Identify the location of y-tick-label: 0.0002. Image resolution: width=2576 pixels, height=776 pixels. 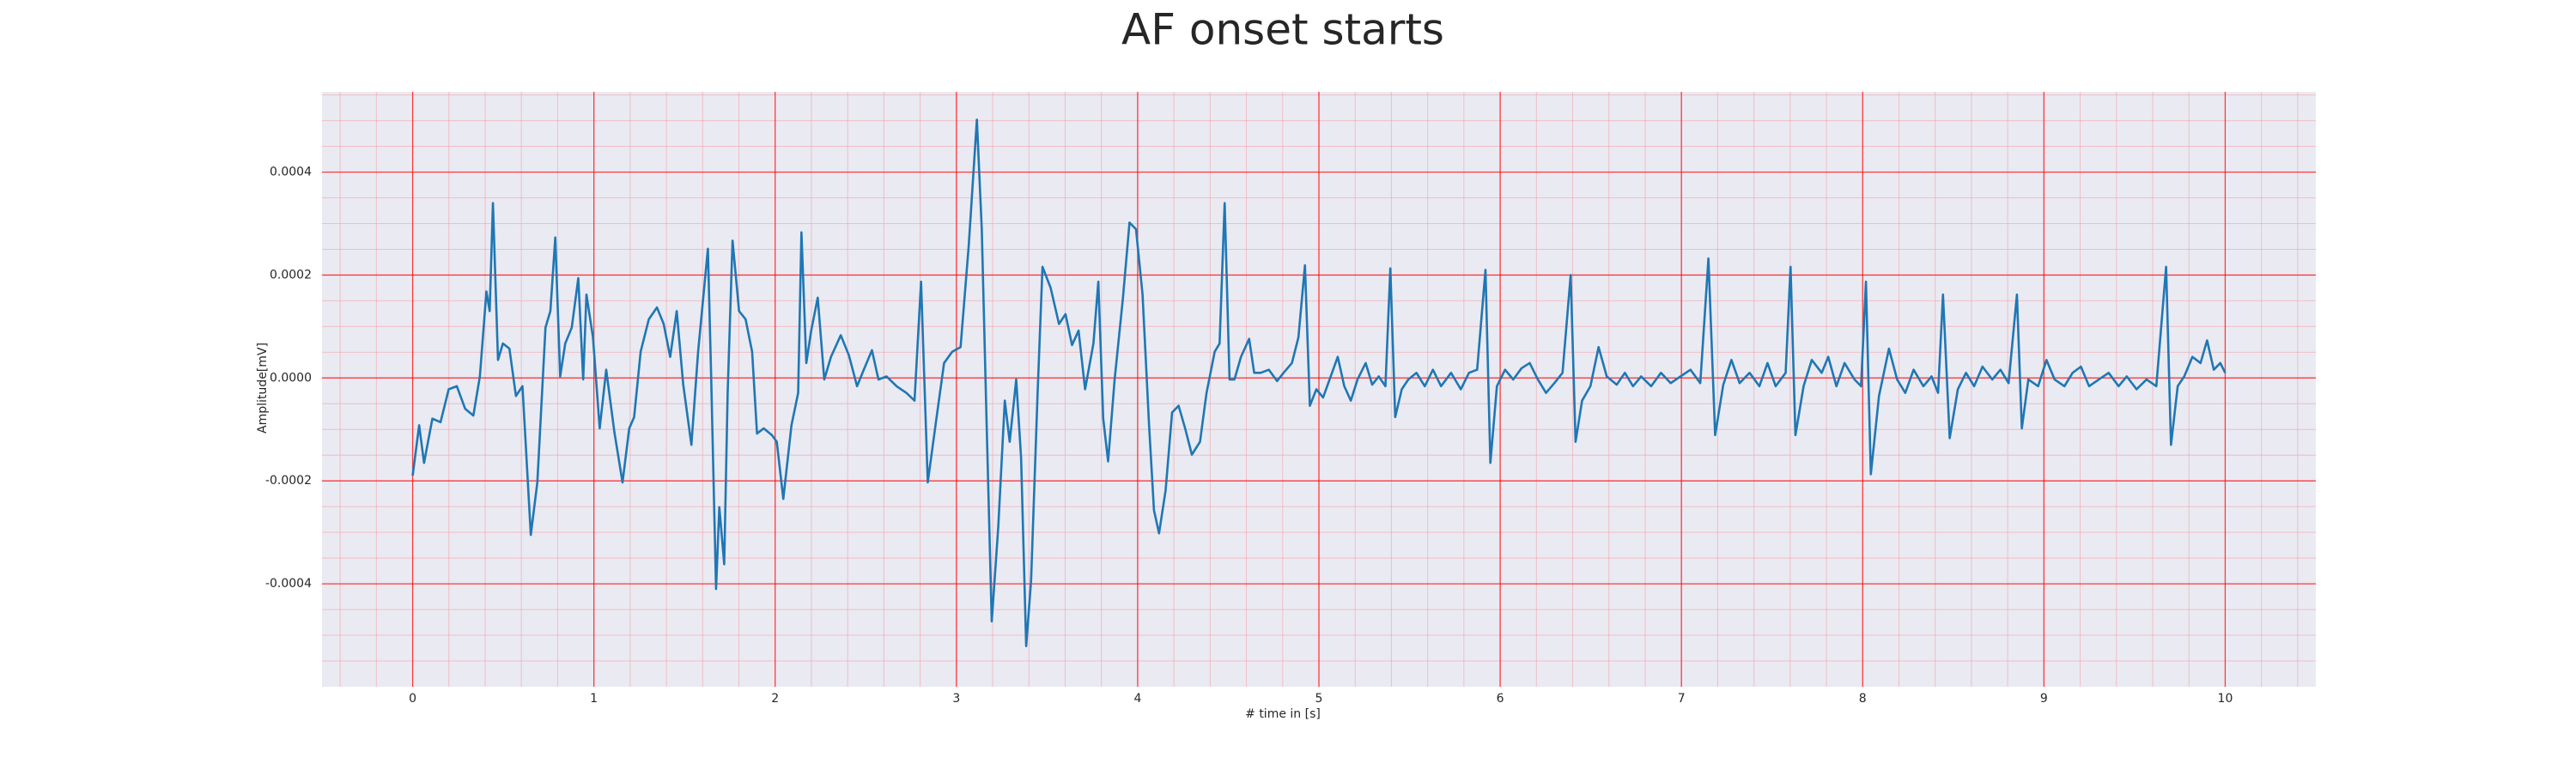
(291, 275).